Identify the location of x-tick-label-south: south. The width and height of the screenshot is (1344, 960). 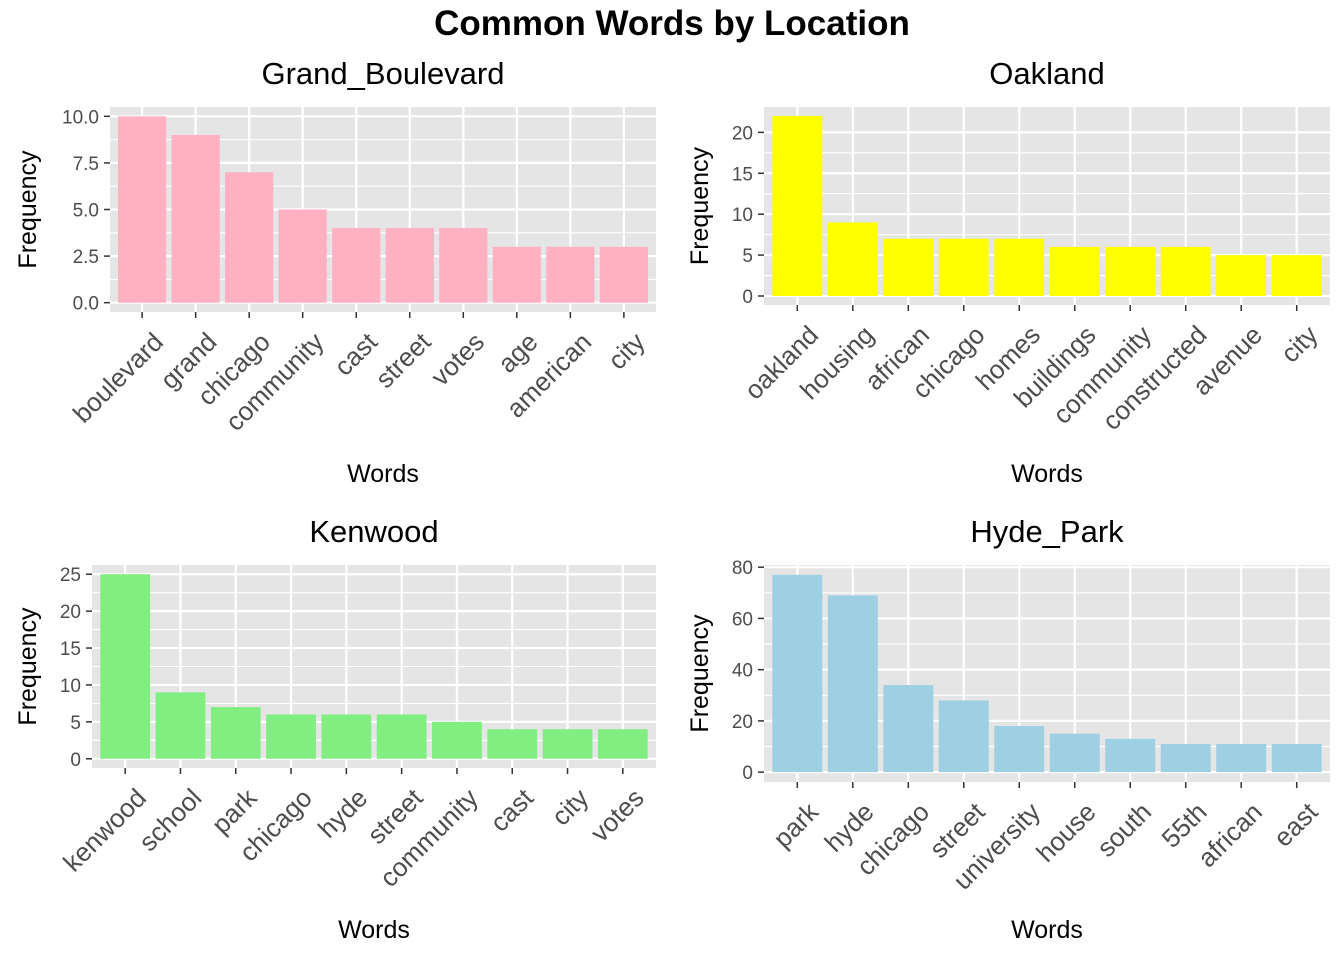
(1124, 830).